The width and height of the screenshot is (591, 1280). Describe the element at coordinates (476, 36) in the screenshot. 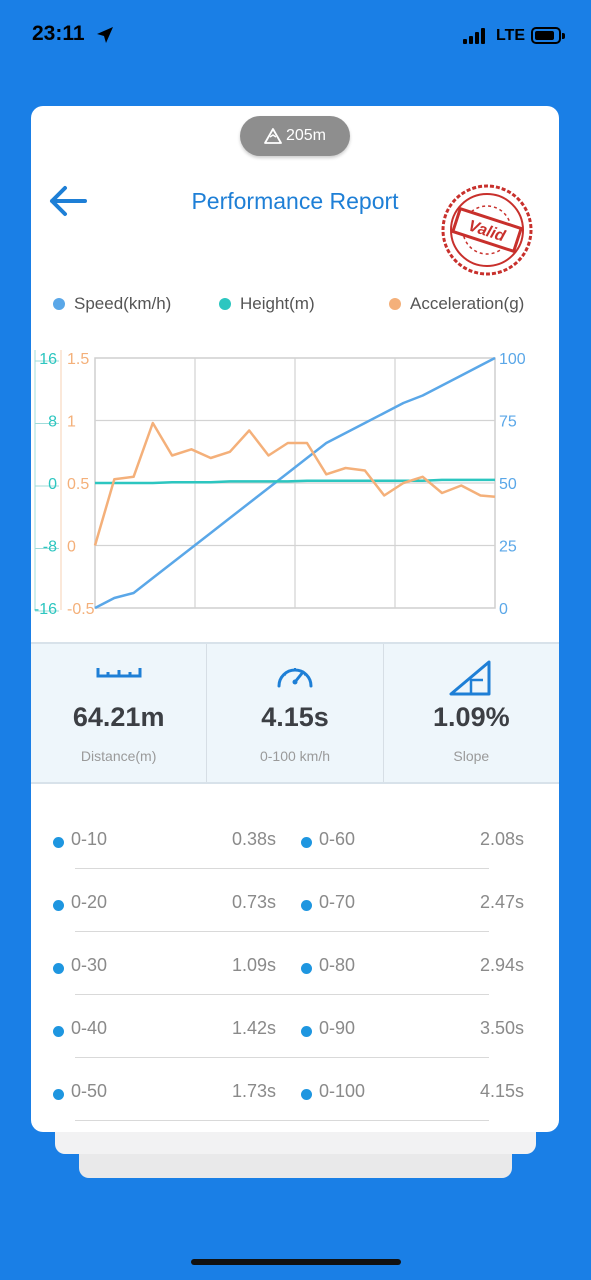

I see `cellular-signal-icon` at that location.